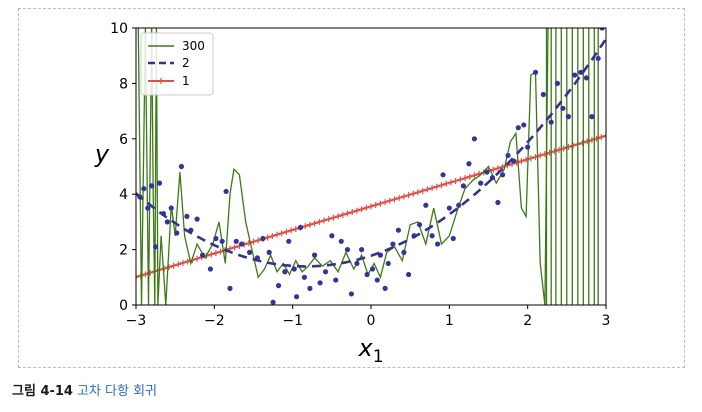 The width and height of the screenshot is (702, 412). What do you see at coordinates (371, 321) in the screenshot?
I see `x-tick-label: 0` at bounding box center [371, 321].